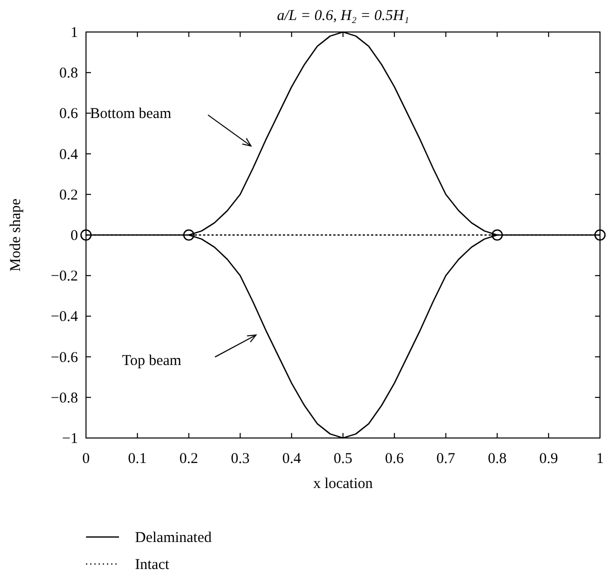 The width and height of the screenshot is (610, 579). Describe the element at coordinates (64, 358) in the screenshot. I see `y-tick-label: −0.6` at that location.